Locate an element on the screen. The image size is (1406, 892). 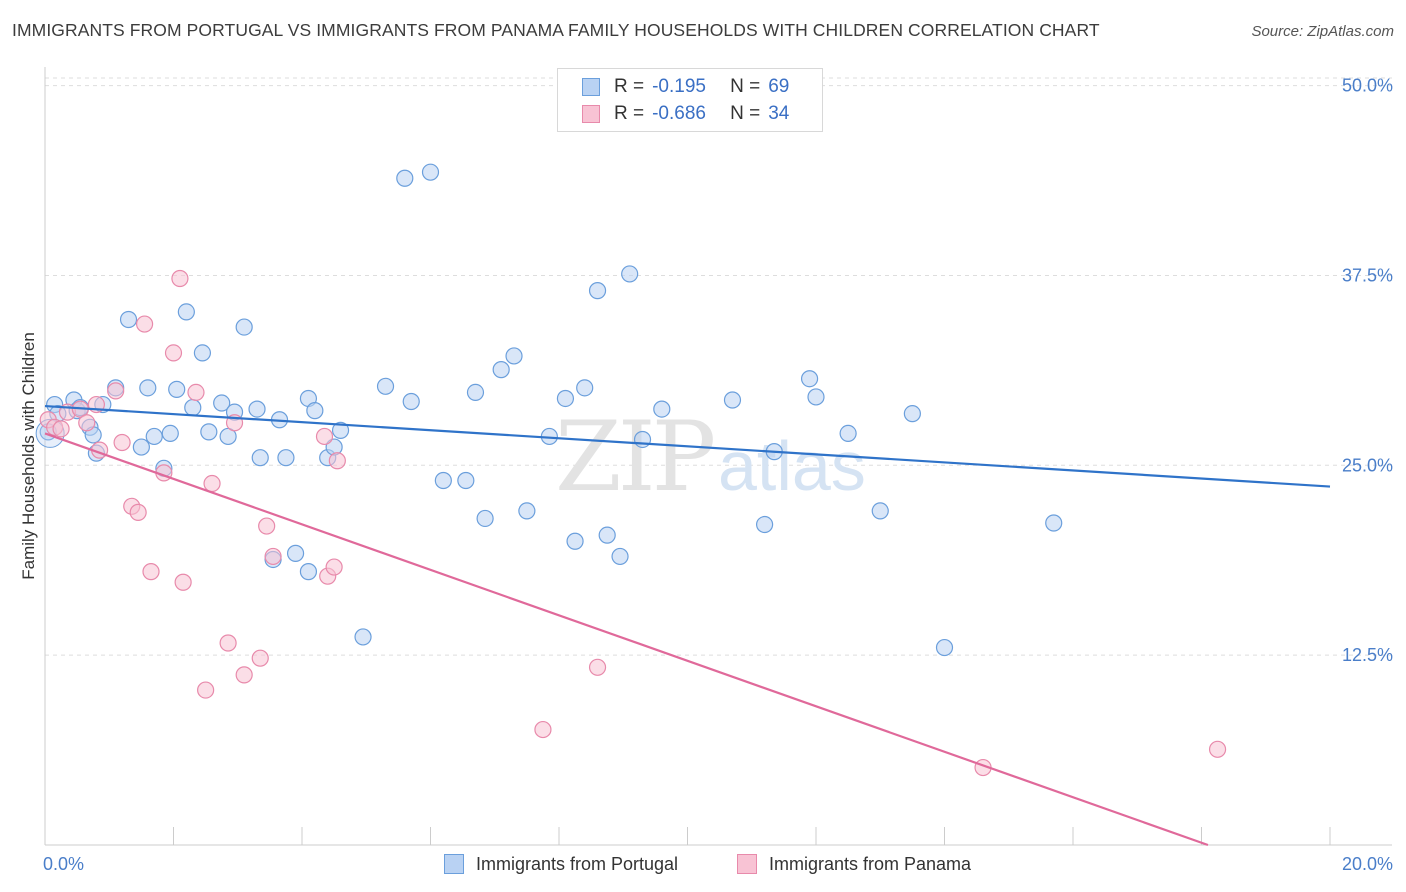
watermark: ZIP atlas is located at coordinates (710, 457).